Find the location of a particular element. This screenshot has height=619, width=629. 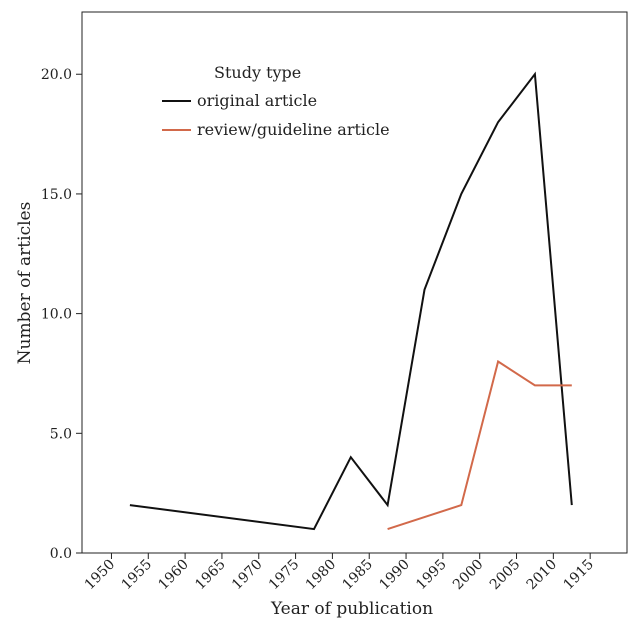

series-line-review-guideline-article is located at coordinates (479, 445).